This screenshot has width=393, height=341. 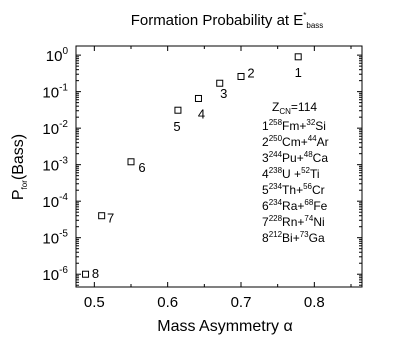 What do you see at coordinates (167, 302) in the screenshot?
I see `x-tick-label: 0.6` at bounding box center [167, 302].